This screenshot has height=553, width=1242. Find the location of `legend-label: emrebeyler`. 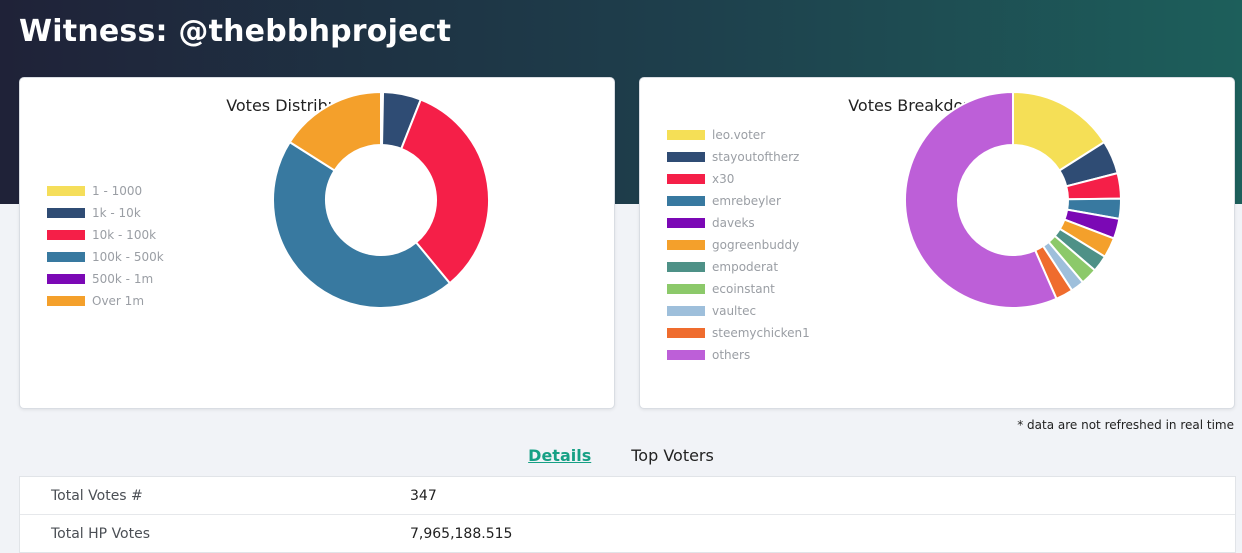

legend-label: emrebeyler is located at coordinates (746, 201).